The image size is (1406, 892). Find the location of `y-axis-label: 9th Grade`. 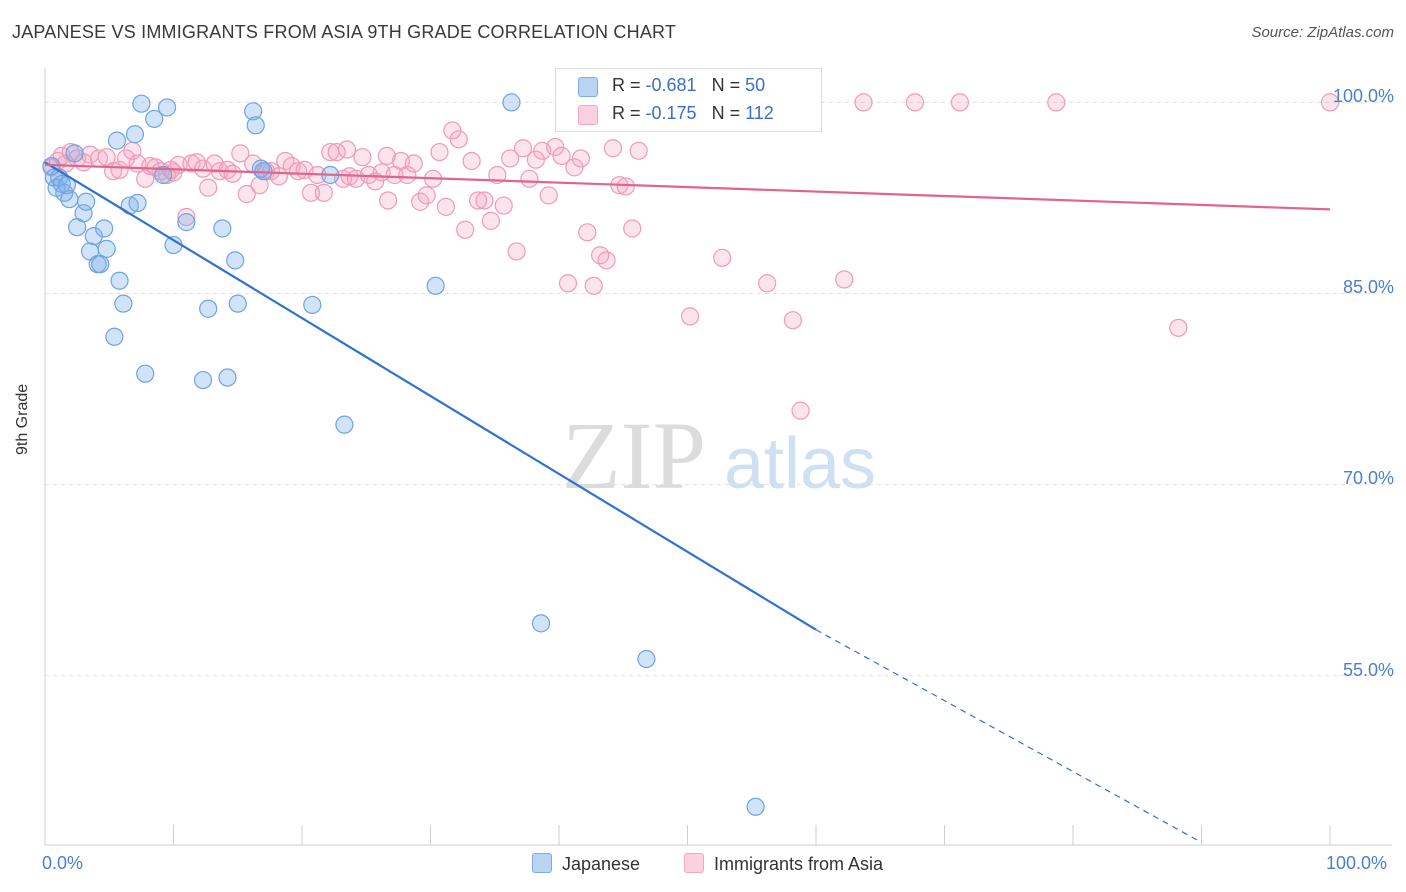

y-axis-label: 9th Grade is located at coordinates (22, 419).